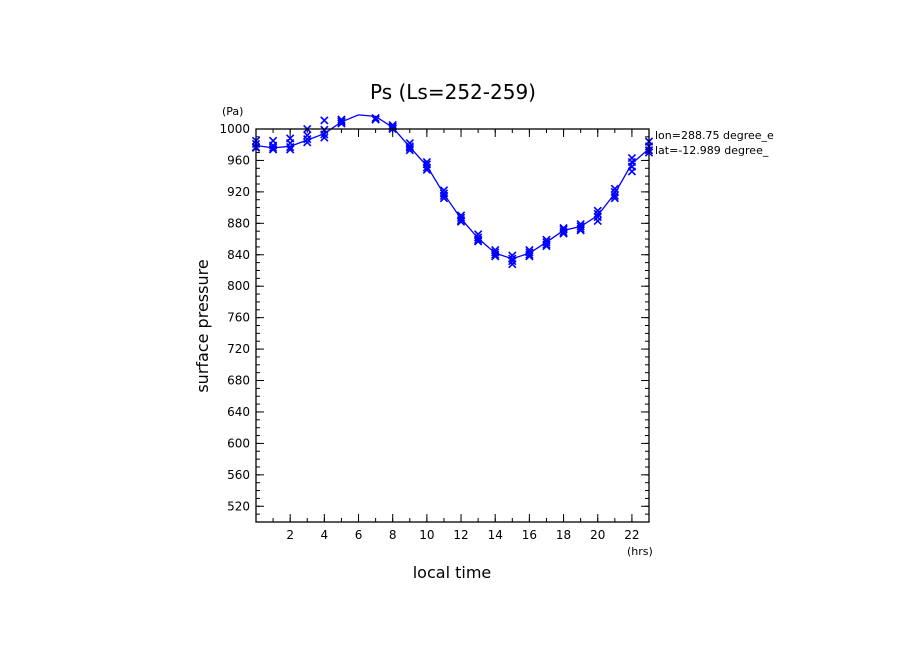 This screenshot has height=654, width=904. Describe the element at coordinates (529, 535) in the screenshot. I see `x-tick-label: 16` at that location.